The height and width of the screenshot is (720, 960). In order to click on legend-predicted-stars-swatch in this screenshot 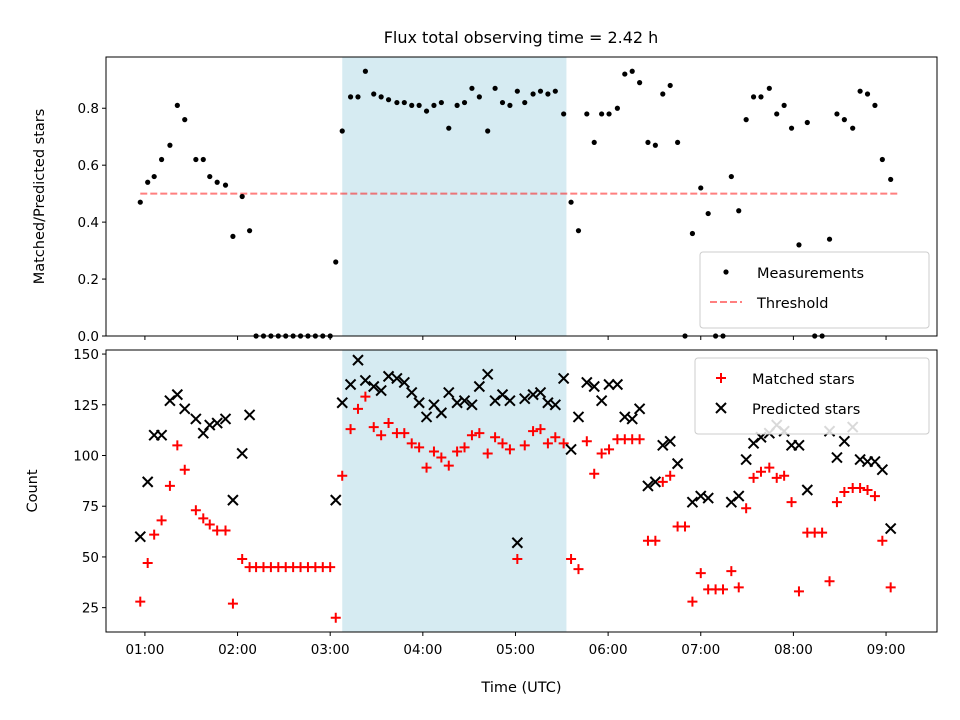, I will do `click(721, 408)`.